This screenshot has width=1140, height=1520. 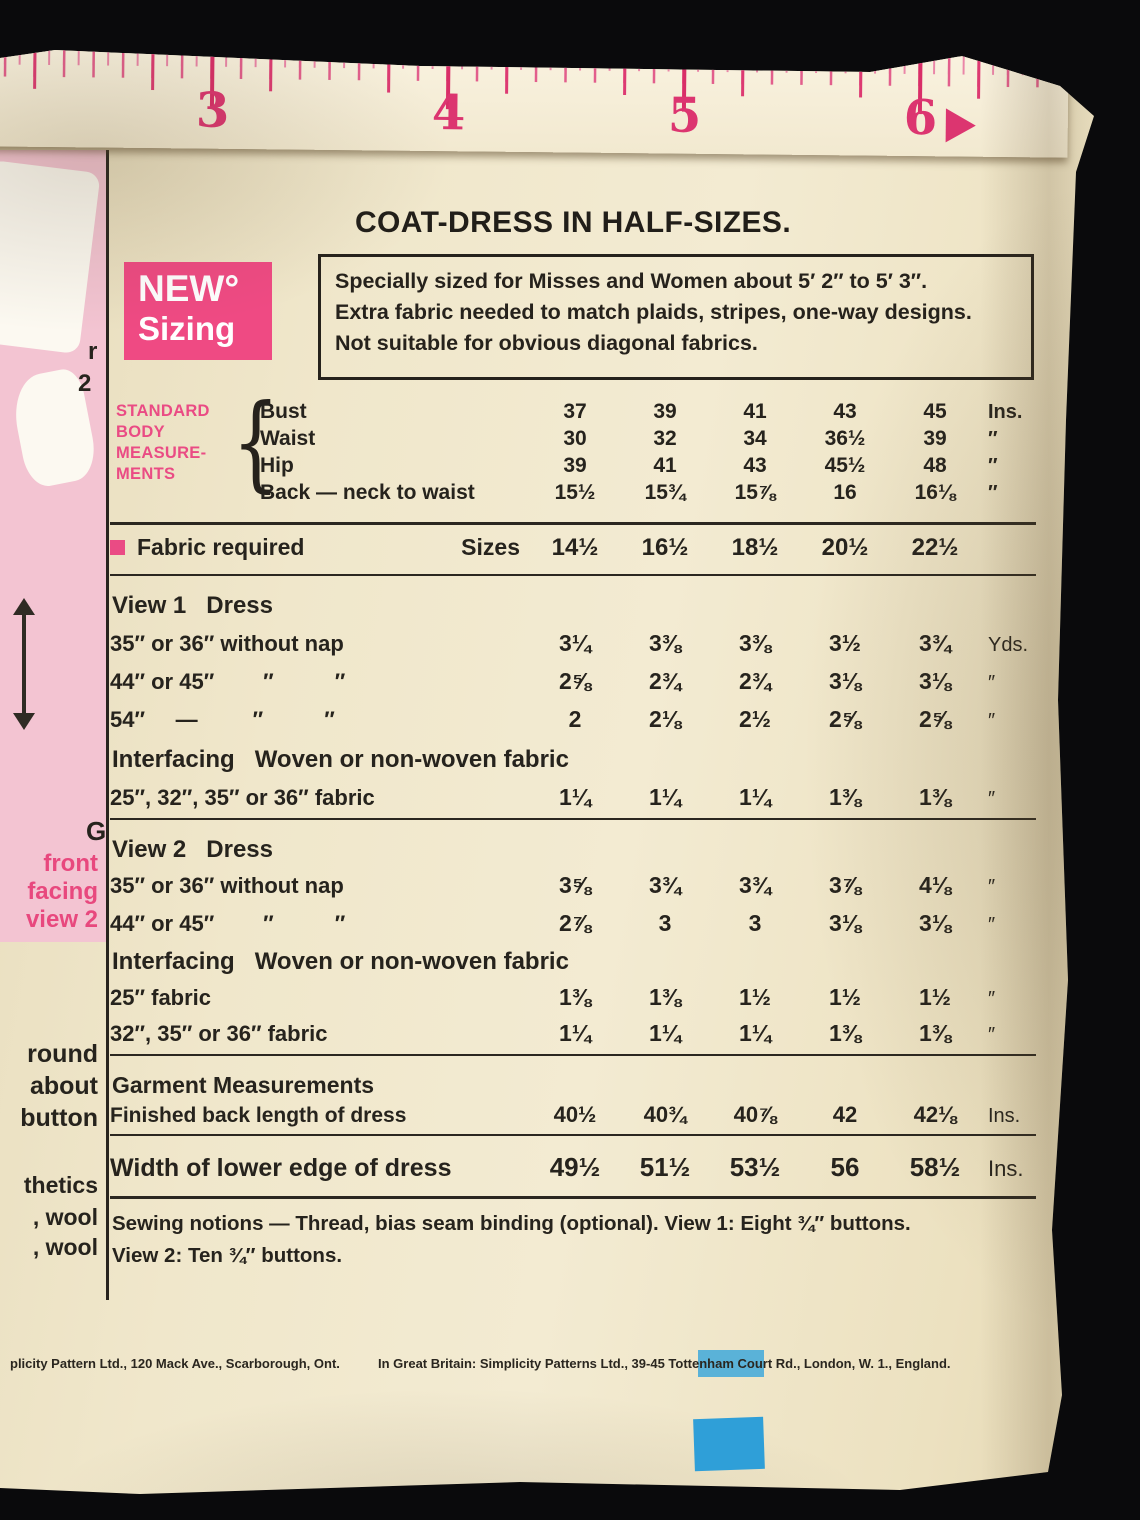 What do you see at coordinates (573, 719) in the screenshot?
I see `table-row: 54″ — ″ ″ 2 2⅛ 2½ 2⅝ 2⅝ ″` at bounding box center [573, 719].